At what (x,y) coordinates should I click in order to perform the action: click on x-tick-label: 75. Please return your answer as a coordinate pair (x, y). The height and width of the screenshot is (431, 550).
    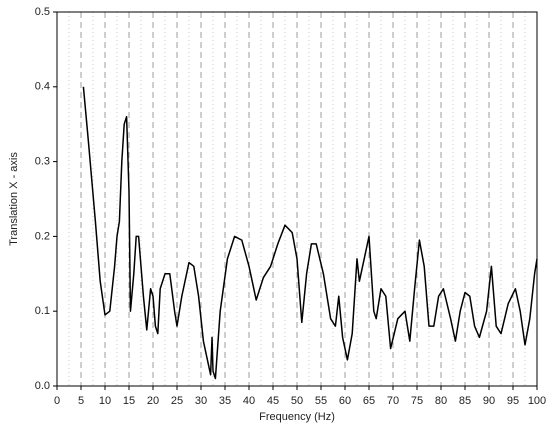
    Looking at the image, I should click on (417, 401).